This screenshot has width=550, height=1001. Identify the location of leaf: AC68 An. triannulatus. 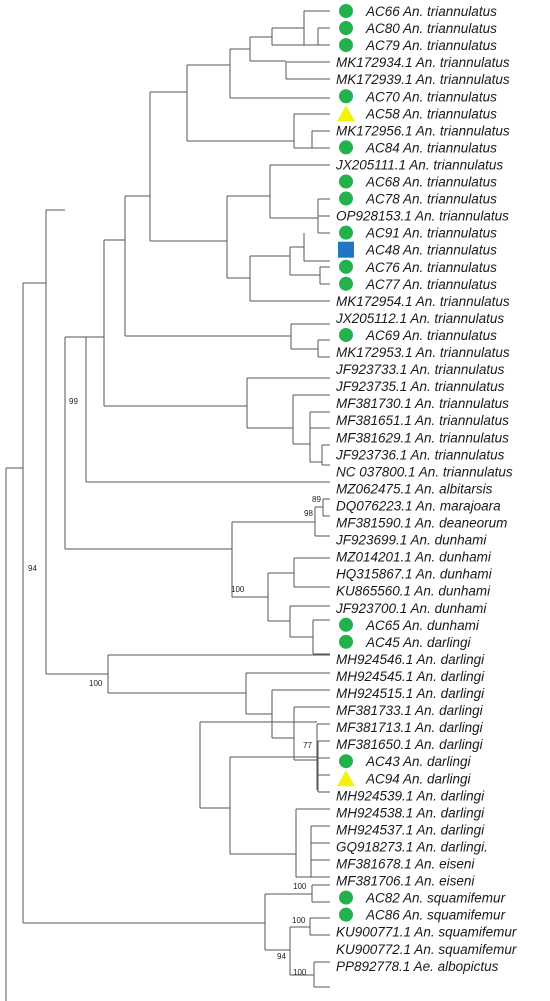
(418, 182).